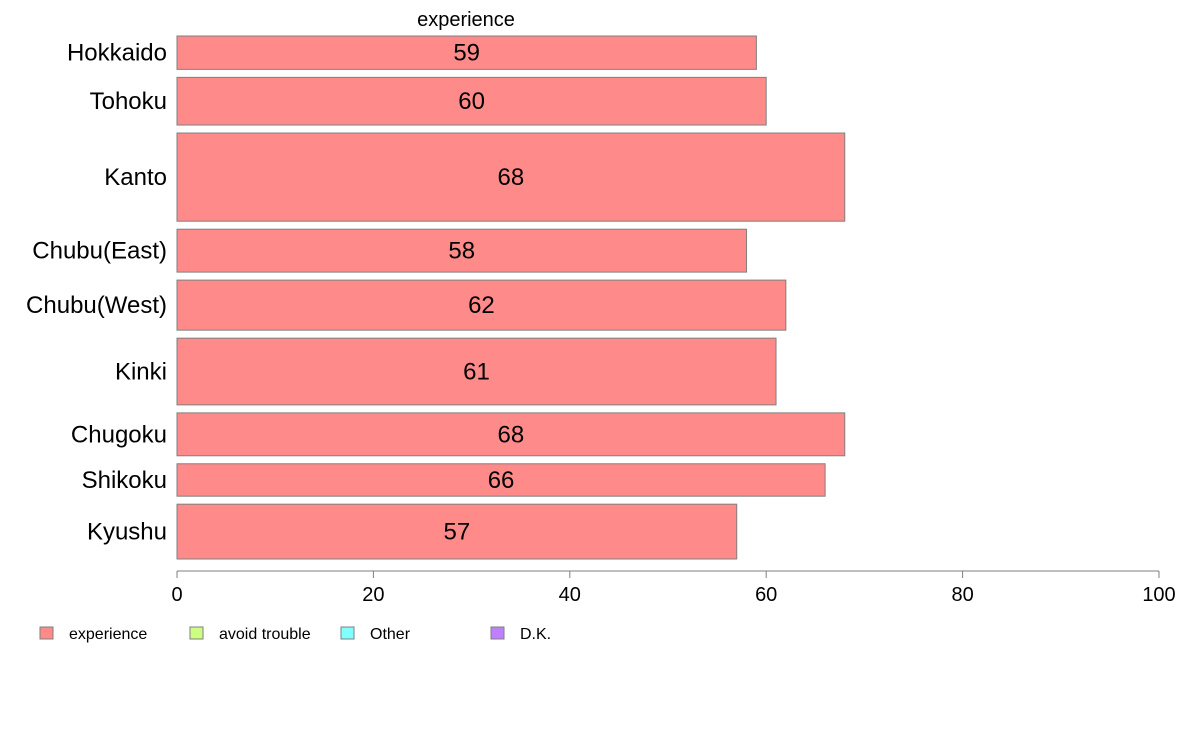  What do you see at coordinates (570, 595) in the screenshot?
I see `x-tick-label: 40` at bounding box center [570, 595].